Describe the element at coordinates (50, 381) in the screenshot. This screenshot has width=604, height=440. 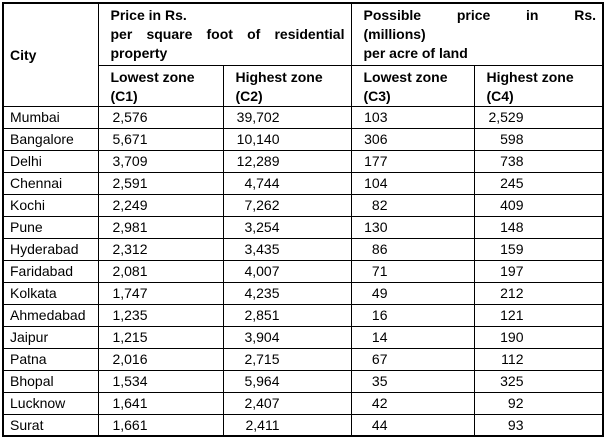
I see `city-cell: Bhopal` at that location.